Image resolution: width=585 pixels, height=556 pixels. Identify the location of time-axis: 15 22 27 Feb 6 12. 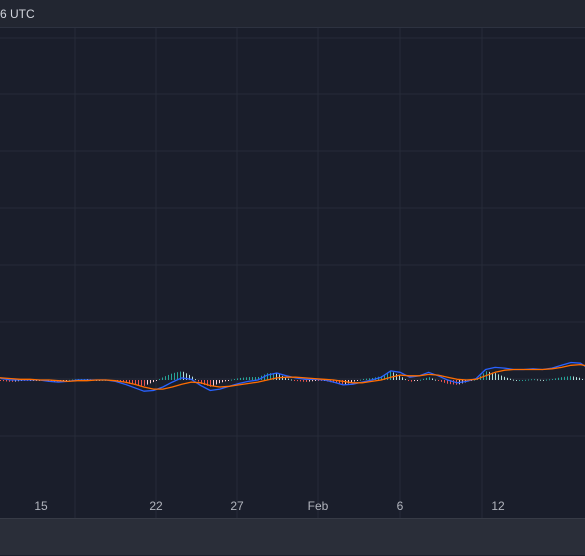
(292, 527).